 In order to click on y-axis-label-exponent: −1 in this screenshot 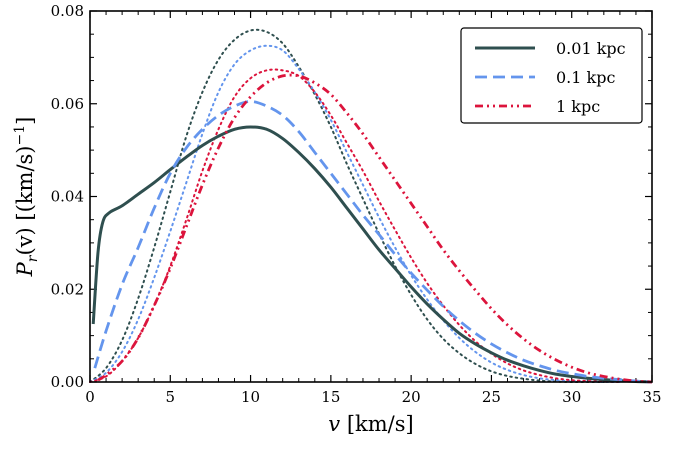, I will do `click(20, 135)`.